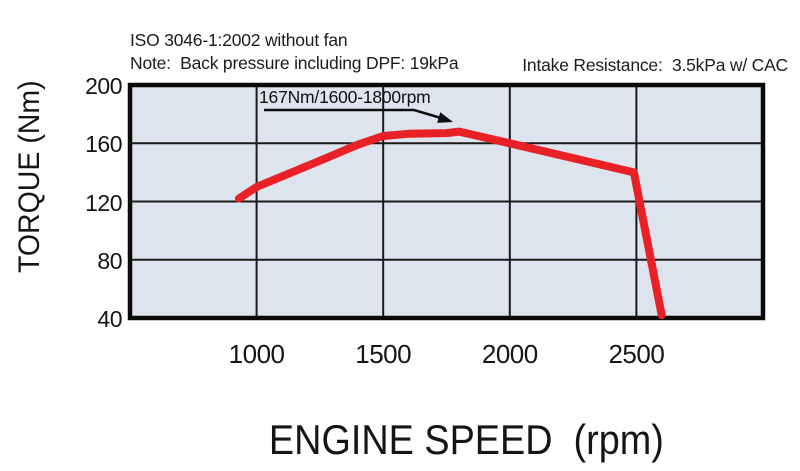  Describe the element at coordinates (636, 354) in the screenshot. I see `x-tick-label: 2500` at that location.